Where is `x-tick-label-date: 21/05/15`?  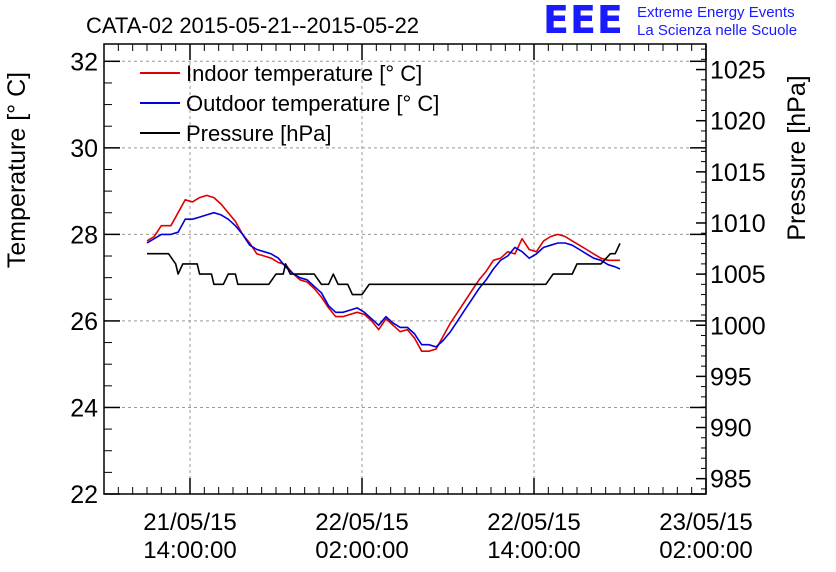 x-tick-label-date: 21/05/15 is located at coordinates (189, 522).